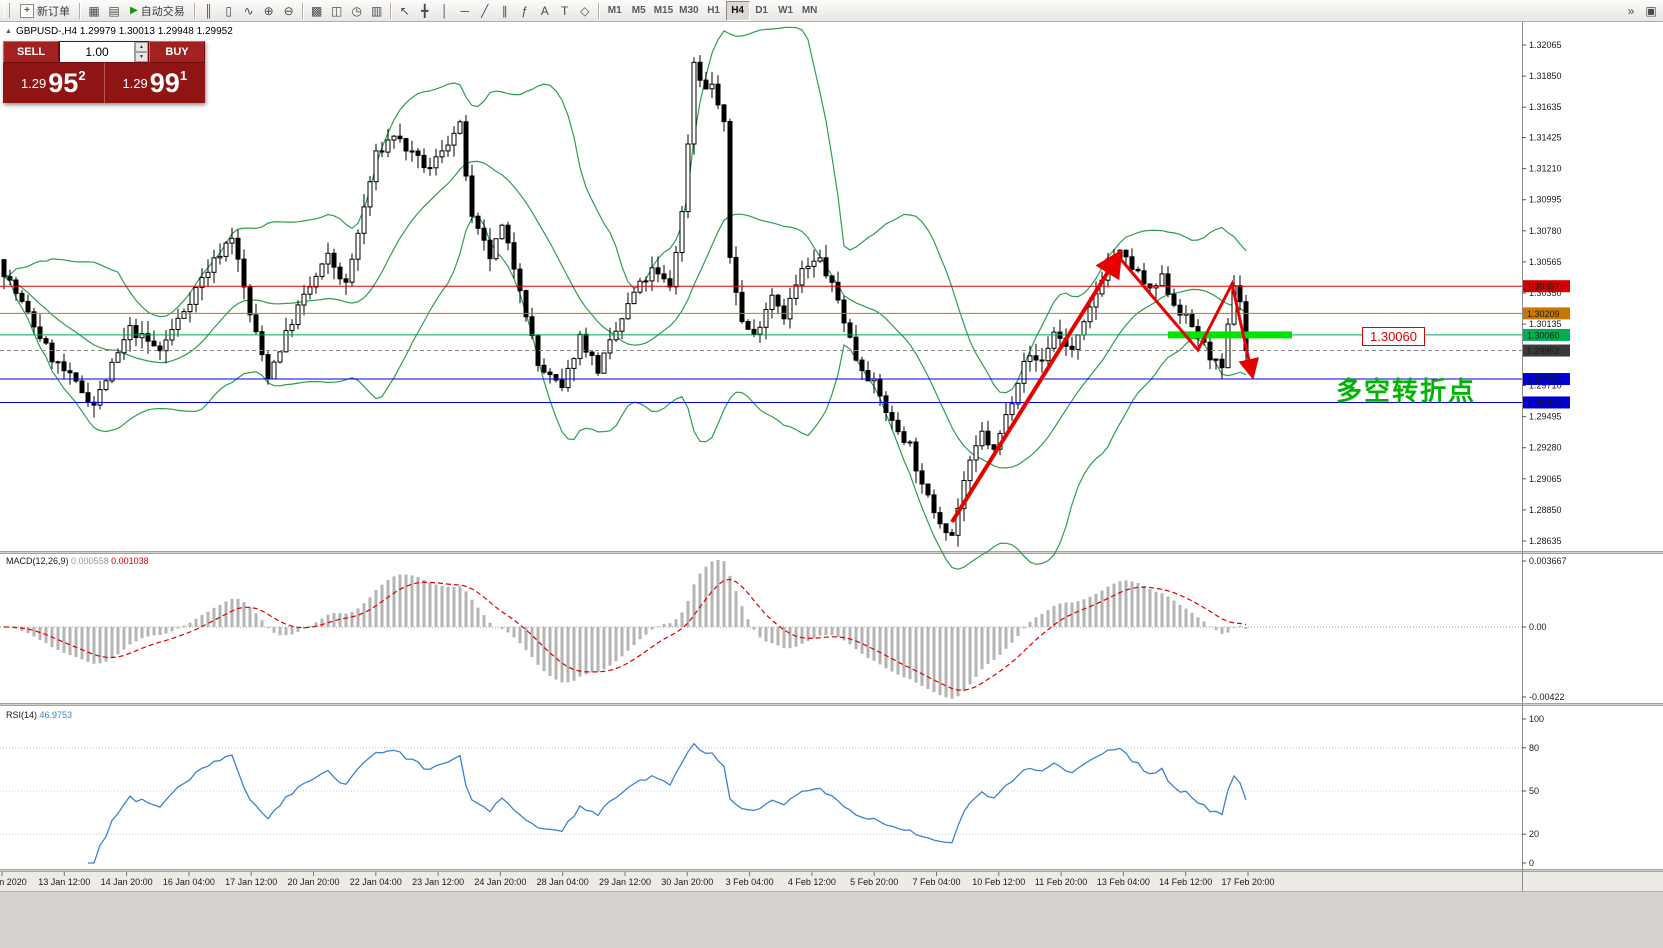  Describe the element at coordinates (209, 11) in the screenshot. I see `bar-chart-button: ║` at that location.